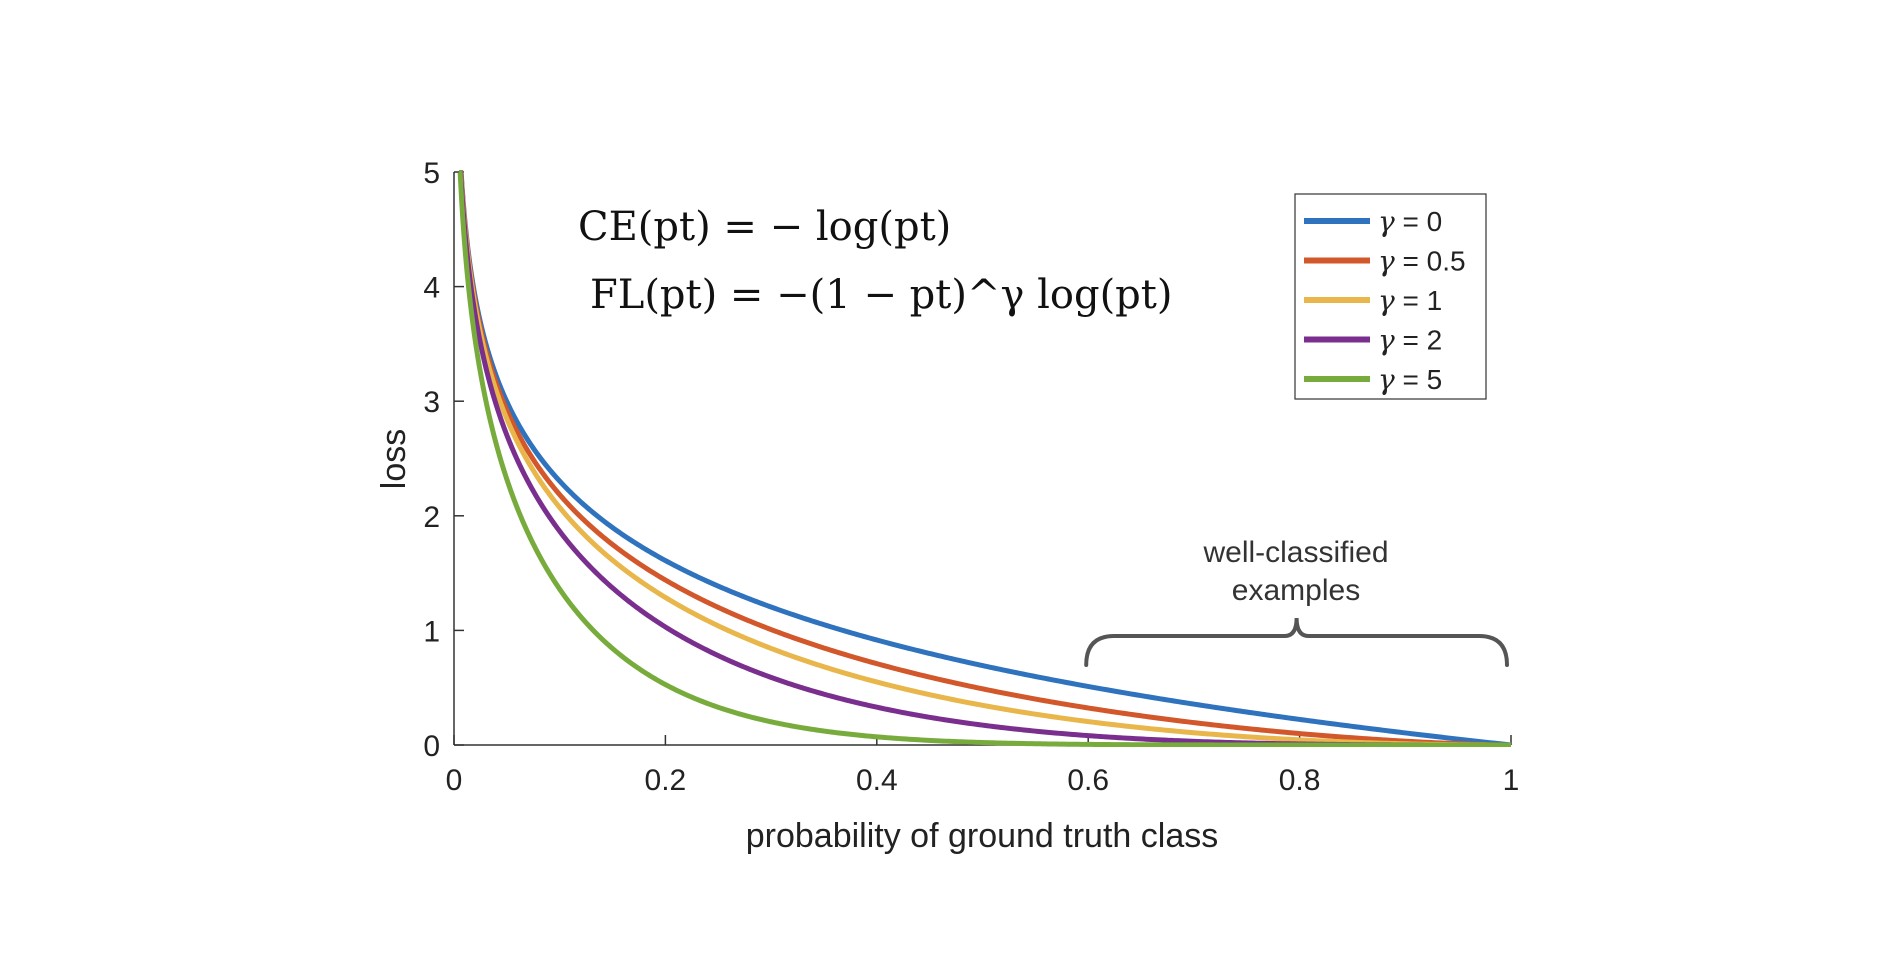  Describe the element at coordinates (431, 288) in the screenshot. I see `y-tick-label: 4` at that location.